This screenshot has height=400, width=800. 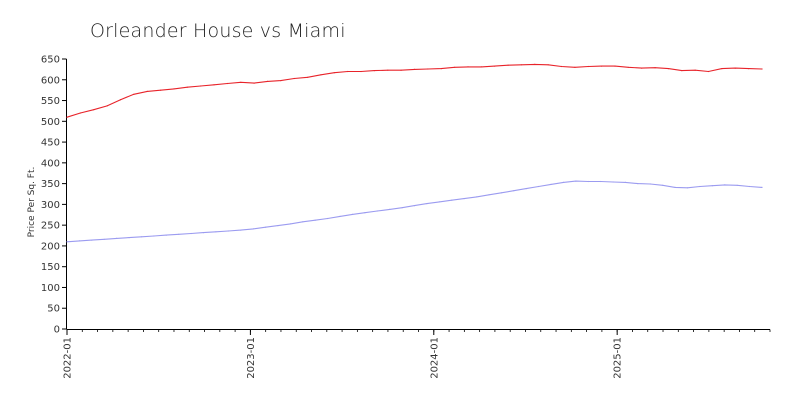 I want to click on y-tick-label: 200, so click(x=50, y=246).